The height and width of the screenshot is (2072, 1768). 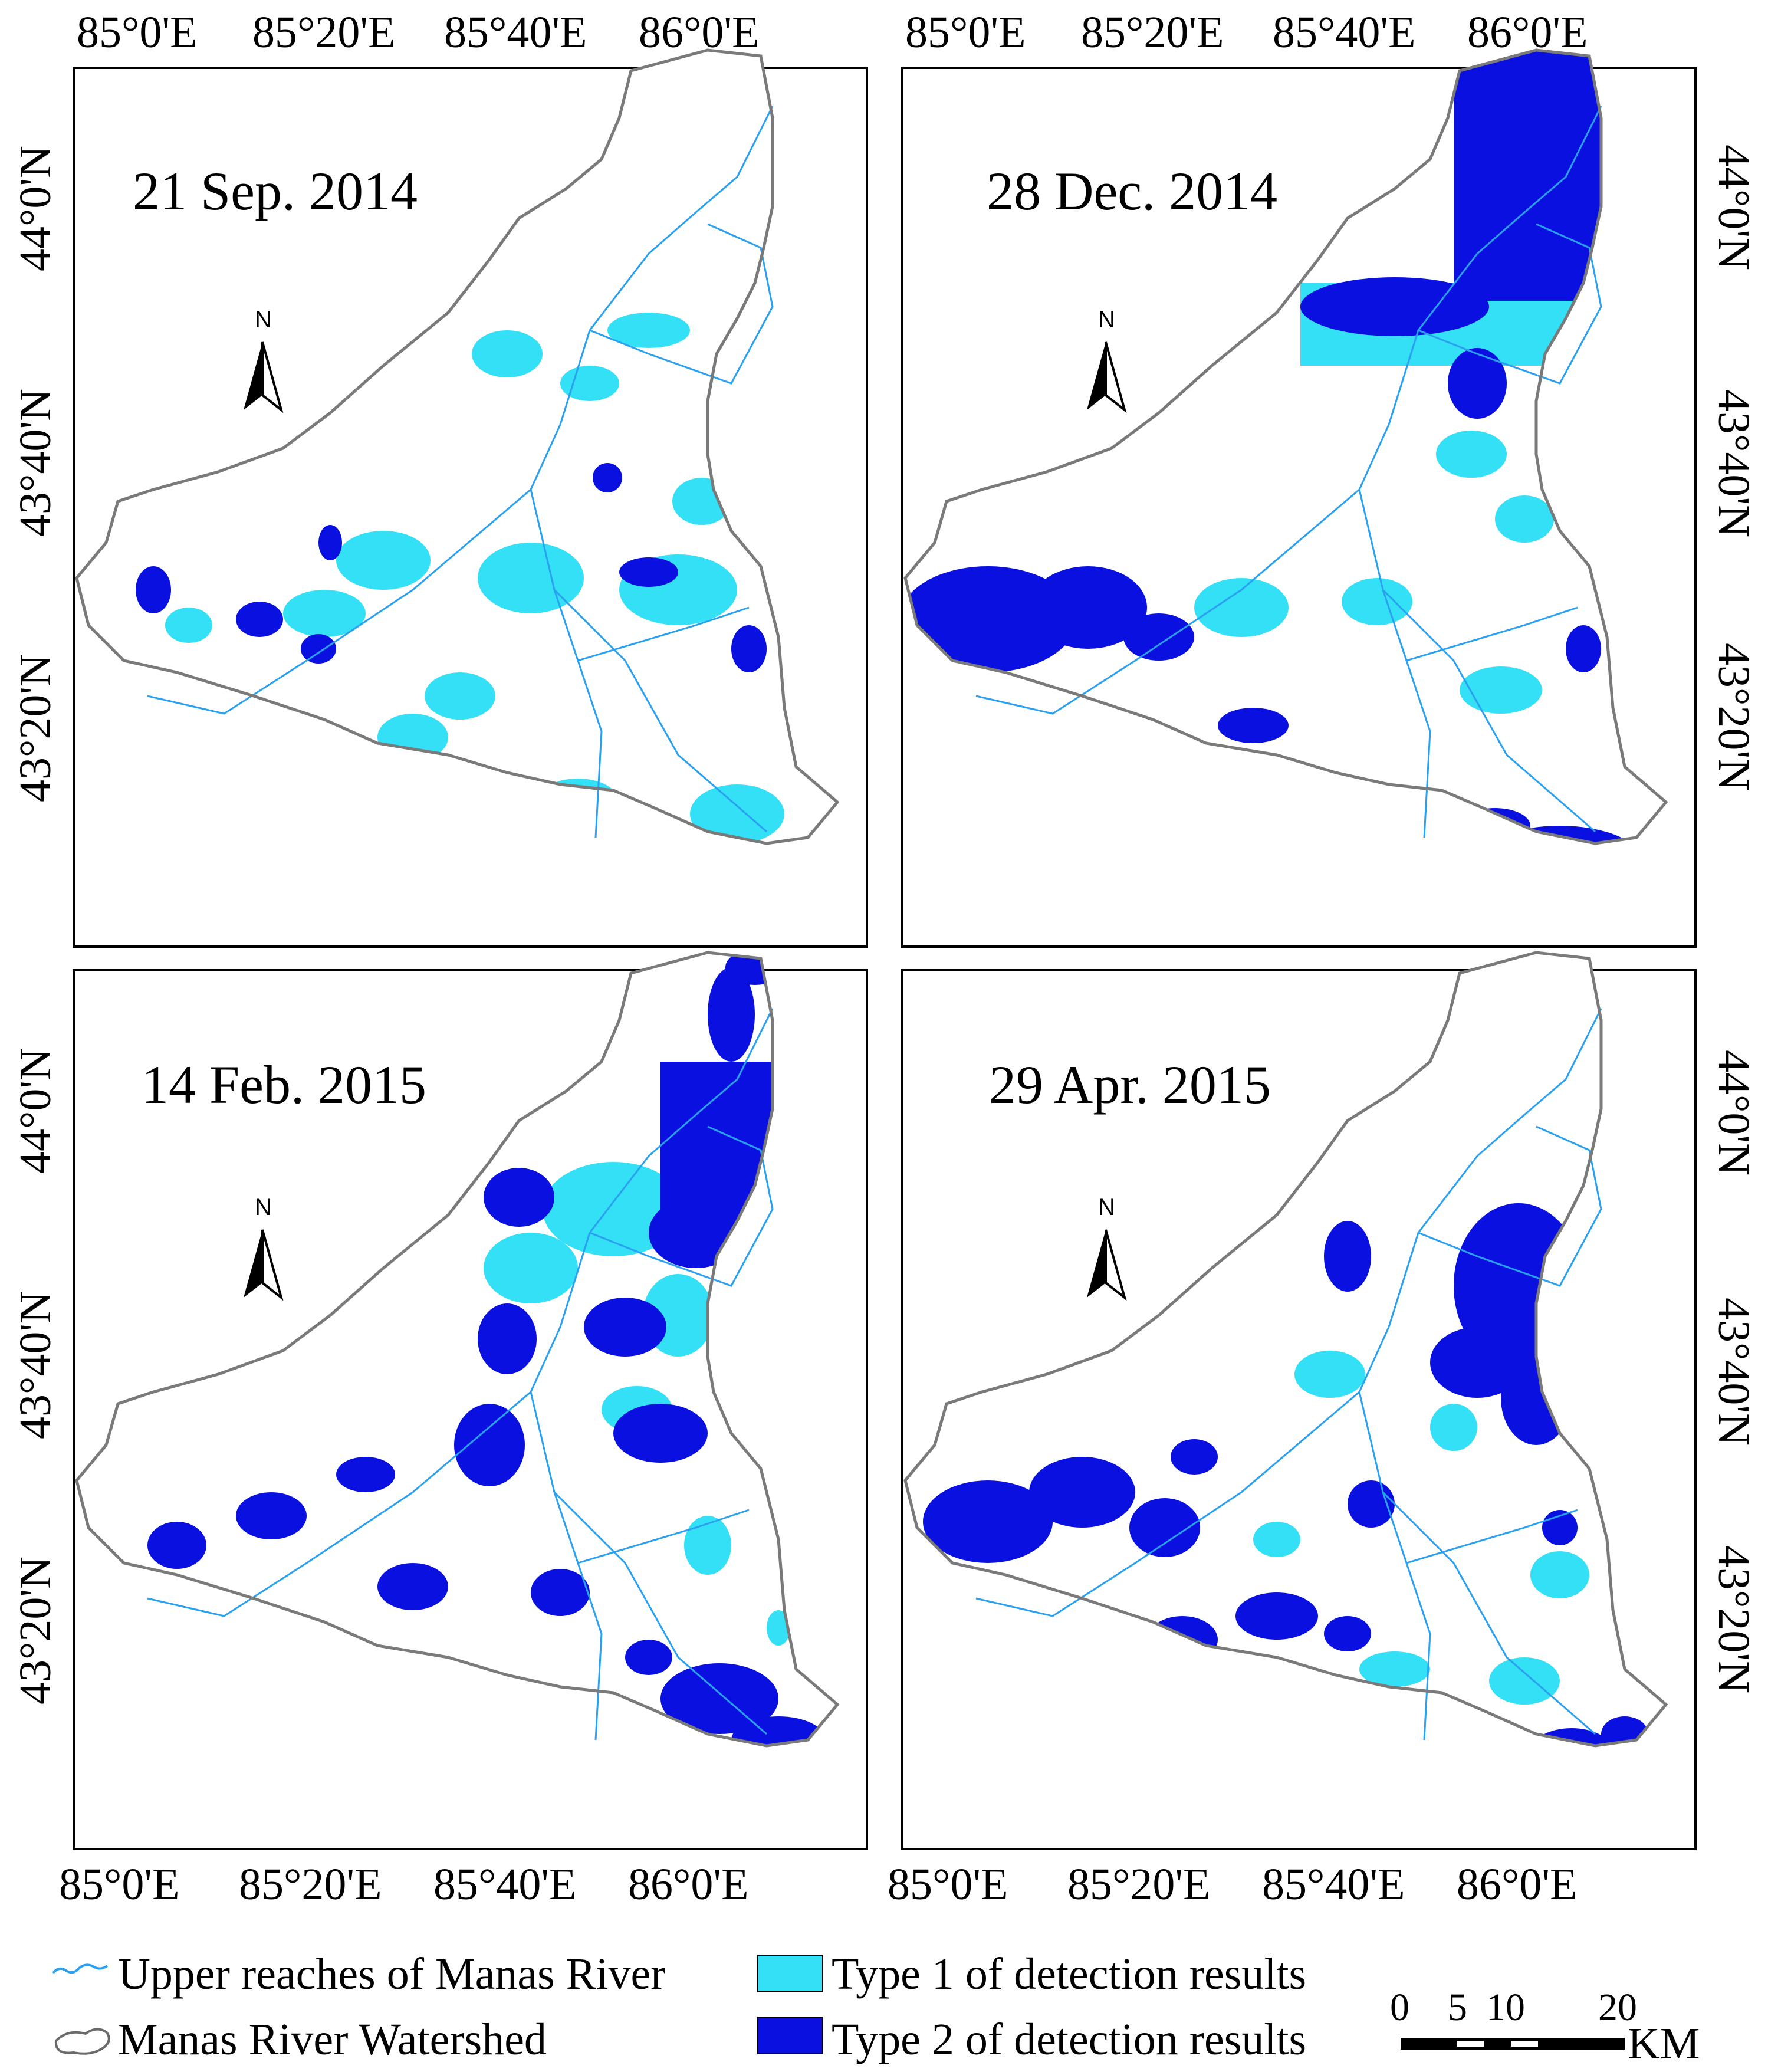 What do you see at coordinates (1505, 2007) in the screenshot?
I see `svg-text: 10` at bounding box center [1505, 2007].